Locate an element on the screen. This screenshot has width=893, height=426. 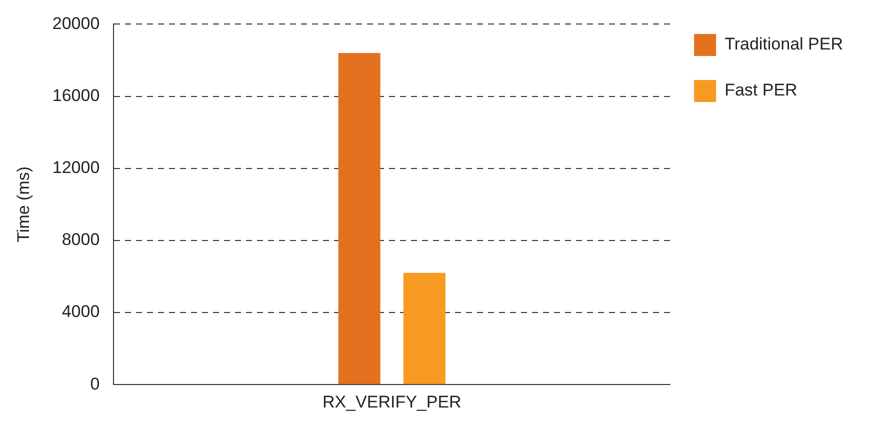
y-axis-title: Time (ms) is located at coordinates (23, 204).